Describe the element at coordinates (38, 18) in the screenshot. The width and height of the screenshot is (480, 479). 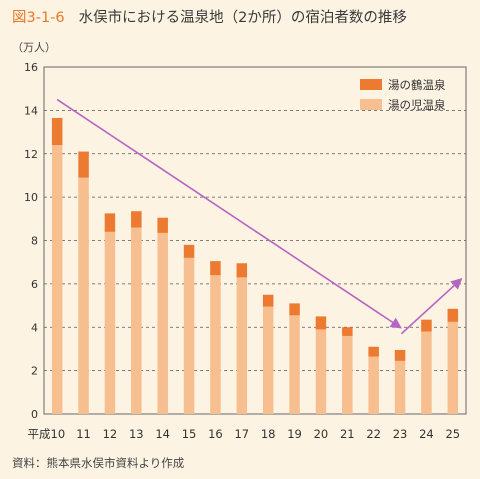
I see `figure-number: 図3-1-6` at that location.